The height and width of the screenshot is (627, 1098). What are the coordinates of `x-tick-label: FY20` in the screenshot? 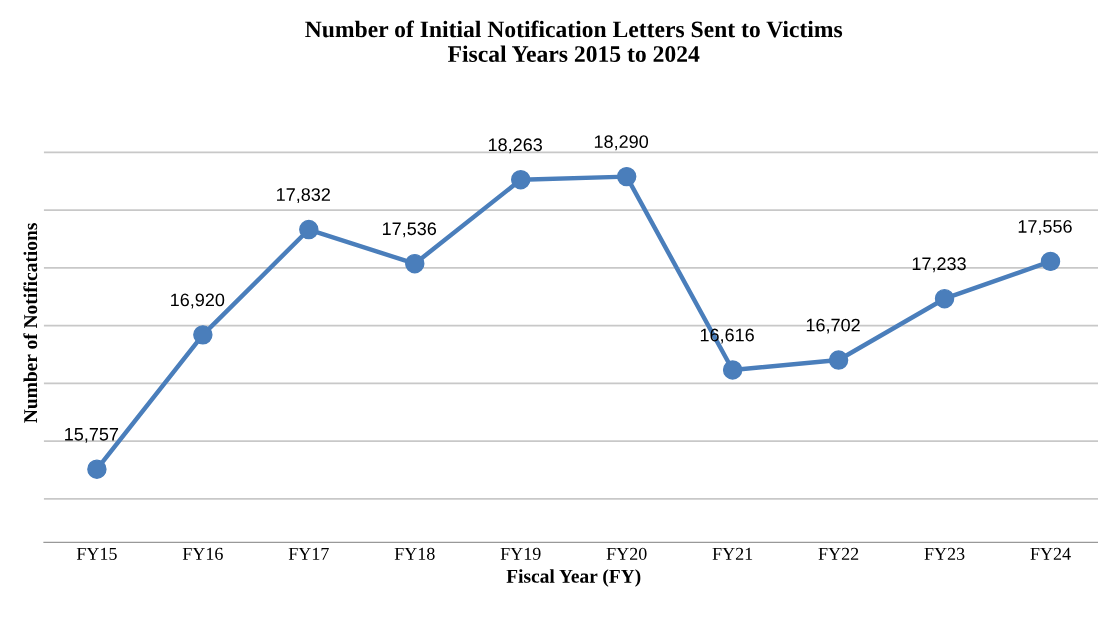 It's located at (626, 553).